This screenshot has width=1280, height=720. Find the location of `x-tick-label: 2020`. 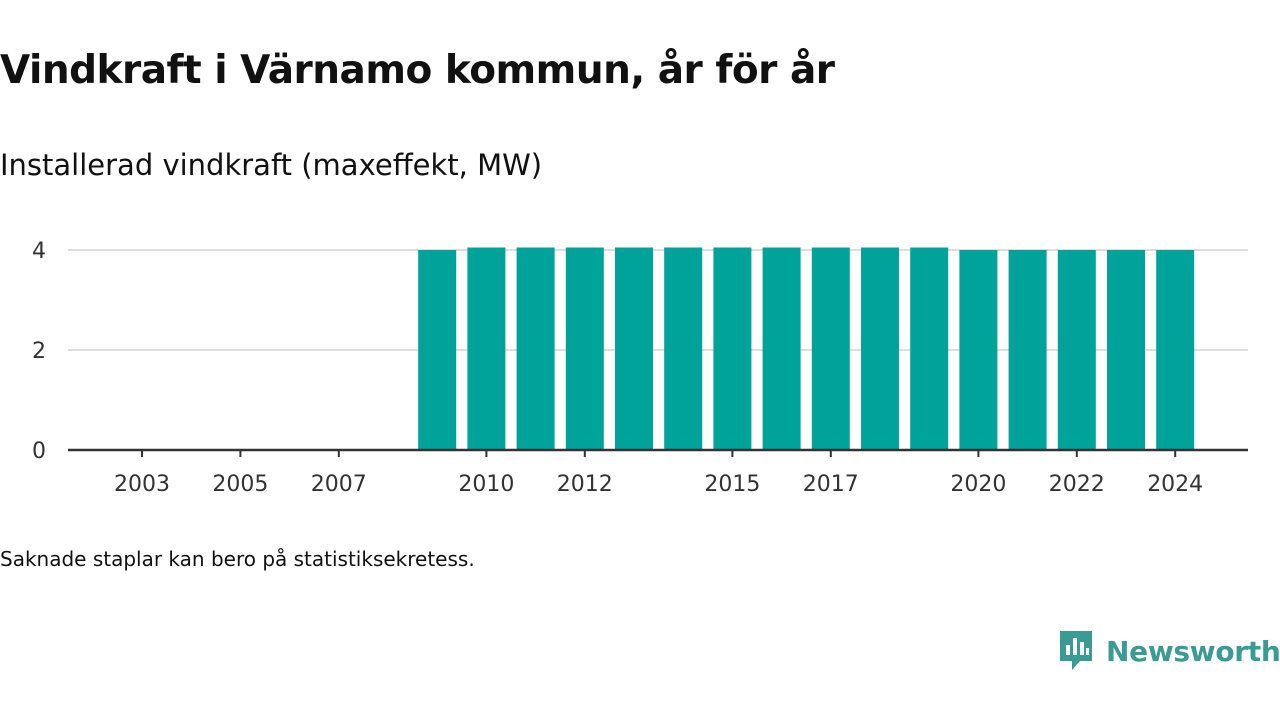

x-tick-label: 2020 is located at coordinates (978, 484).